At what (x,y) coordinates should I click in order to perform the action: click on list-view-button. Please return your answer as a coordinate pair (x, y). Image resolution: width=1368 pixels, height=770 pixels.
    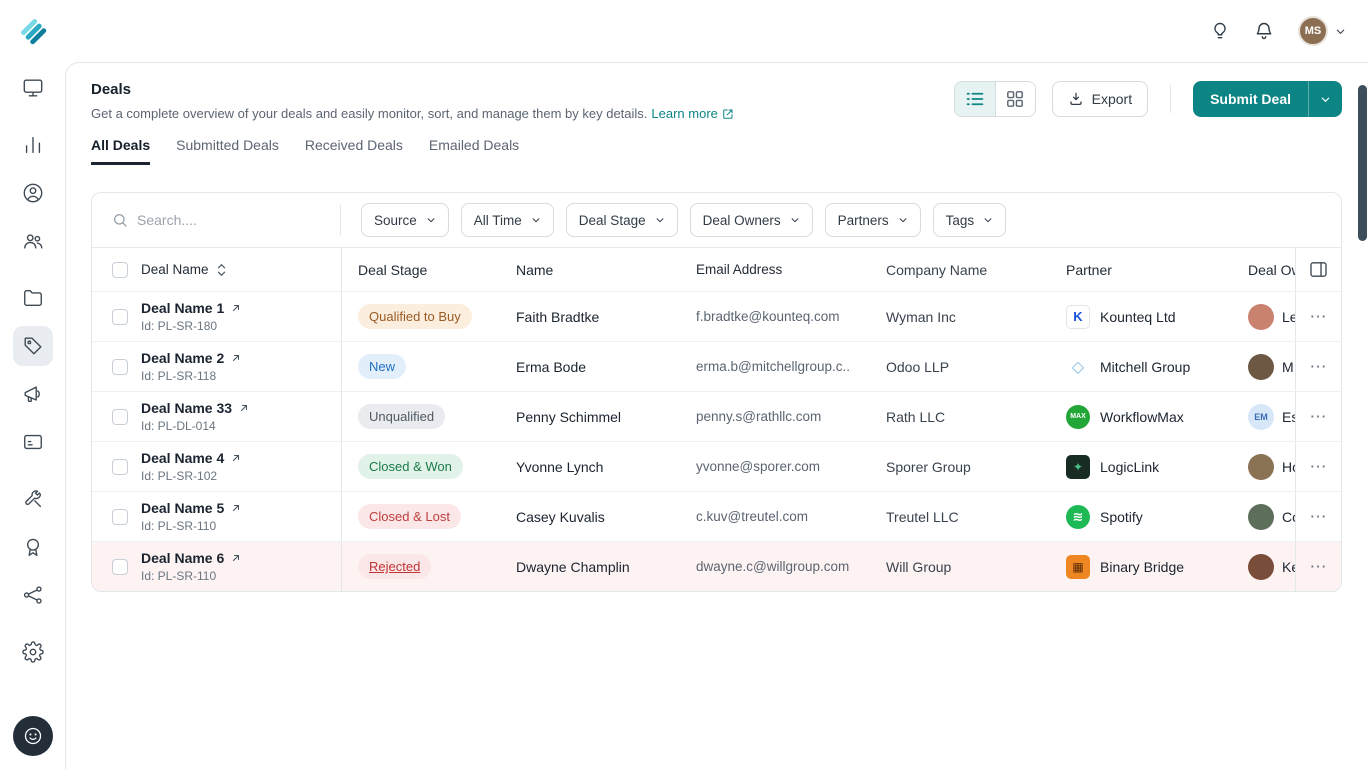
    Looking at the image, I should click on (974, 99).